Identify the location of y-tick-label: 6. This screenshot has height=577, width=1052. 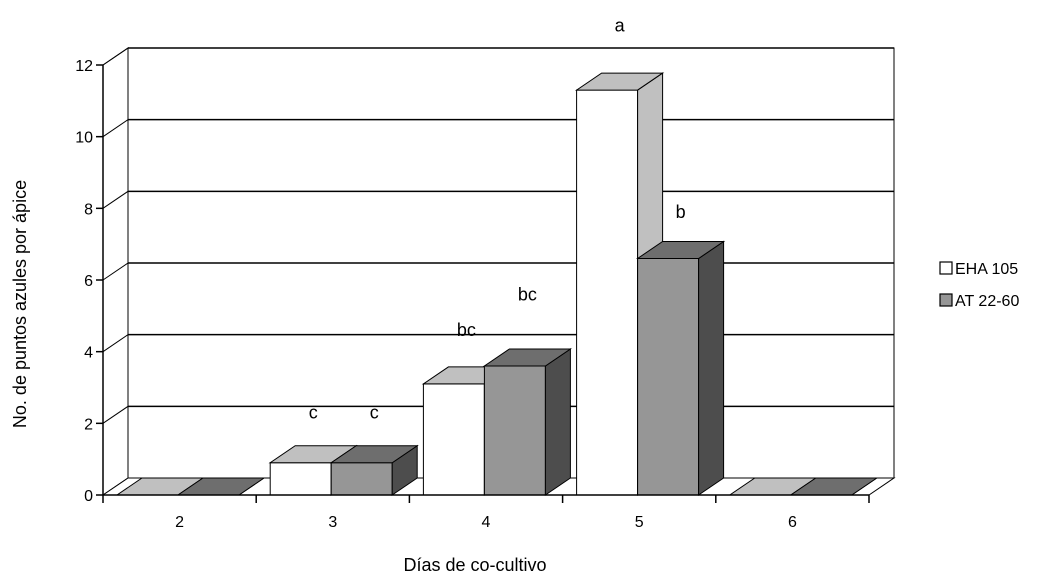
(88, 281).